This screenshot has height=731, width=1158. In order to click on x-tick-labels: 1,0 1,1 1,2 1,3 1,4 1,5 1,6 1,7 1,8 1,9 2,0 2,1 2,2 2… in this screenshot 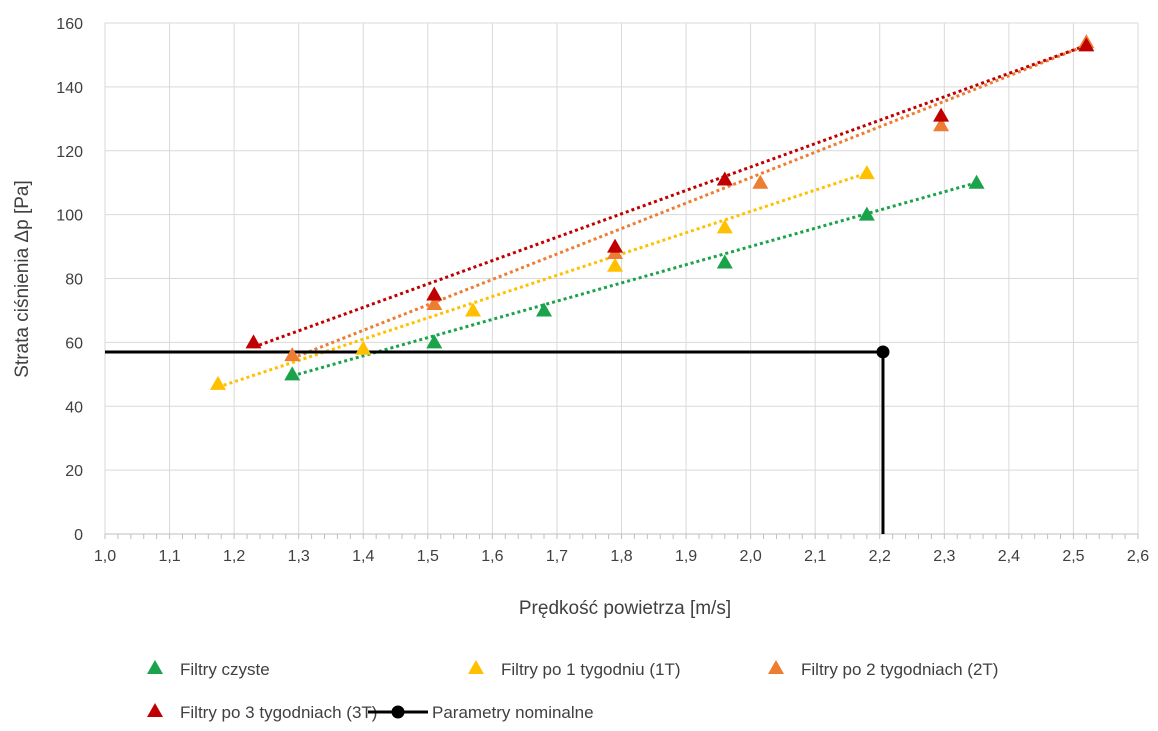, I will do `click(621, 556)`.